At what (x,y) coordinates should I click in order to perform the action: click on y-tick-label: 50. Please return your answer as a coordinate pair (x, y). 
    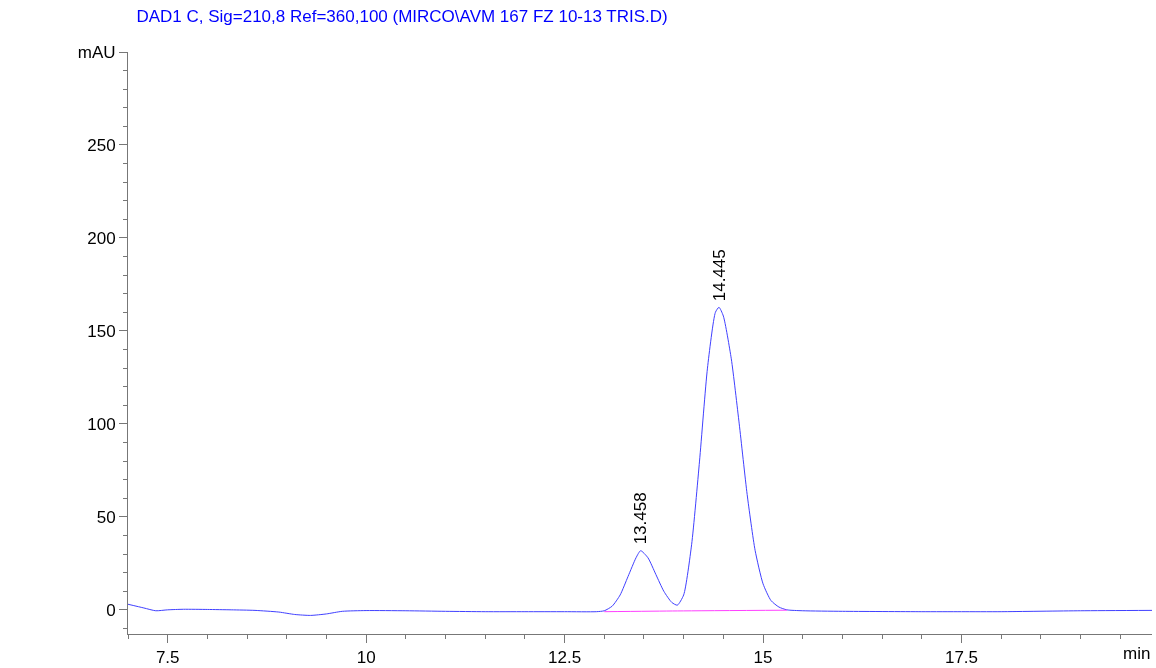
    Looking at the image, I should click on (106, 517).